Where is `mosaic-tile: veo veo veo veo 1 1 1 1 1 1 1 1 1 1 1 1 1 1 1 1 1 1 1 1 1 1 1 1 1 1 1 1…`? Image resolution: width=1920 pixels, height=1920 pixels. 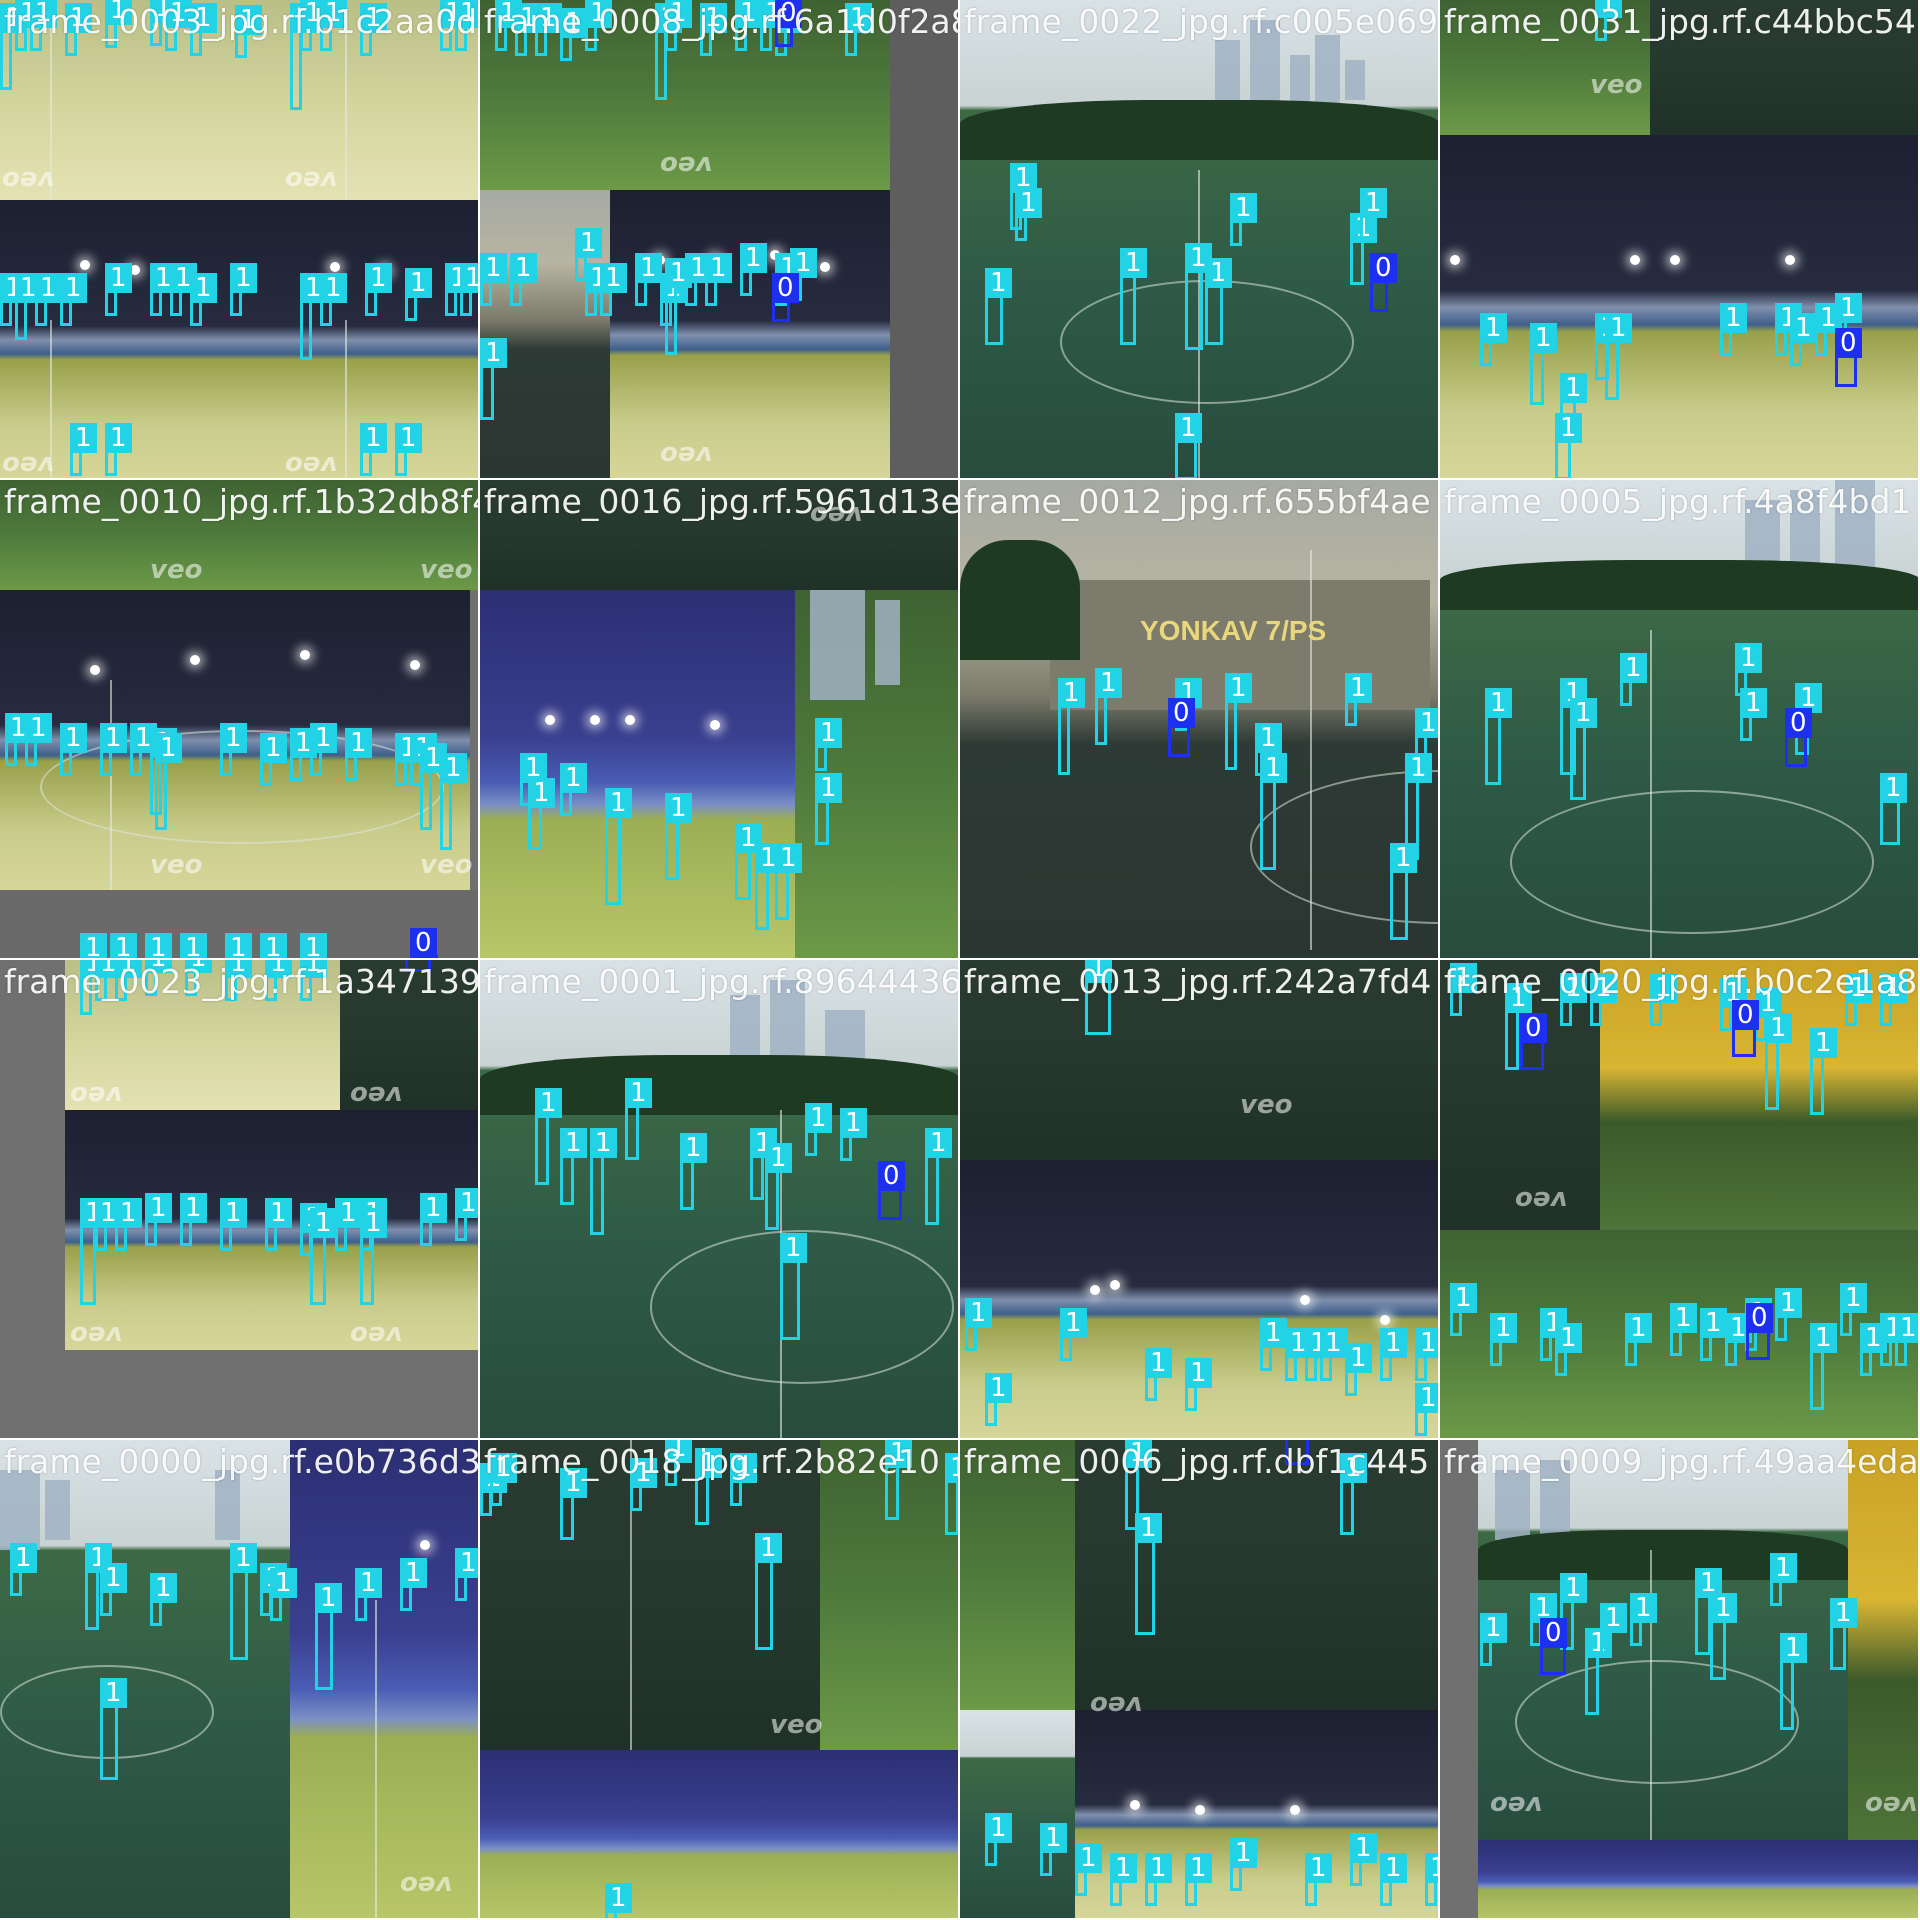 mosaic-tile: veo veo veo veo 1 1 1 1 1 1 1 1 1 1 1 1 1 1 1 1 1 1 1 1 1 1 1 1 1 1 1 1… is located at coordinates (240, 240).